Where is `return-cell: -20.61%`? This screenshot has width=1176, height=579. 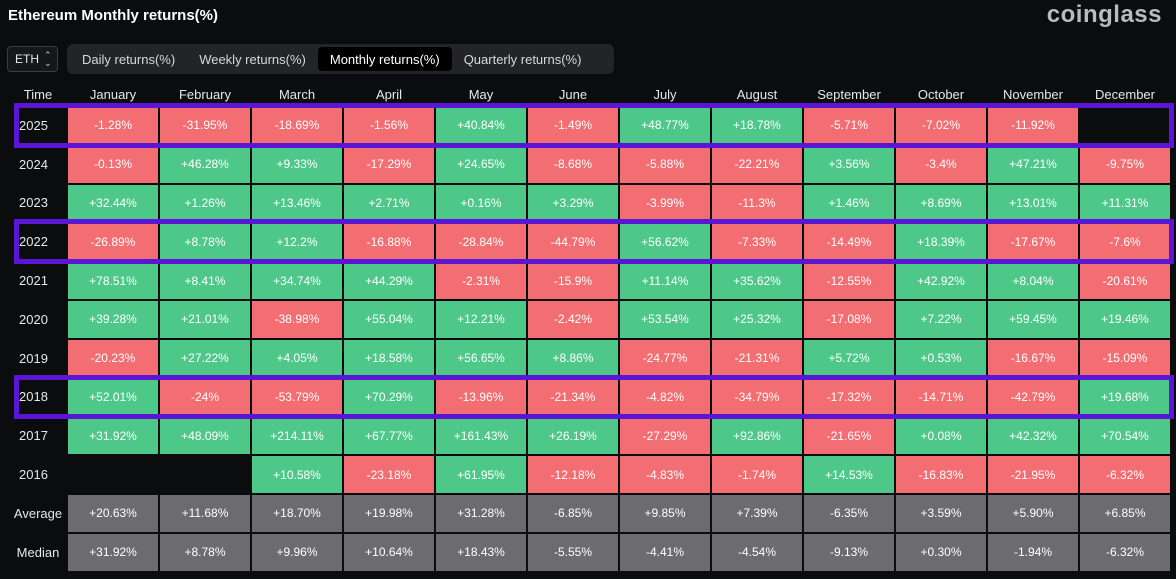 return-cell: -20.61% is located at coordinates (1125, 280).